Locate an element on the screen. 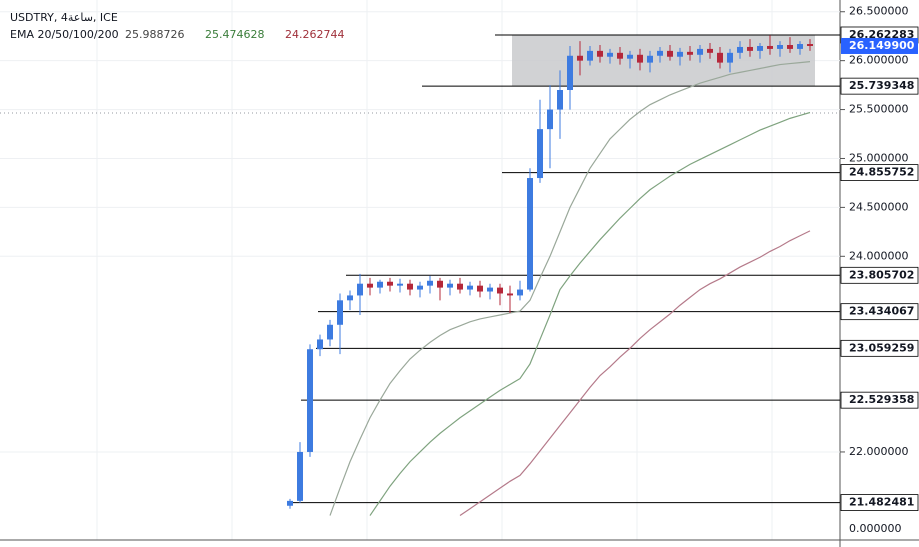  indicator-value: 25.988726 is located at coordinates (155, 34).